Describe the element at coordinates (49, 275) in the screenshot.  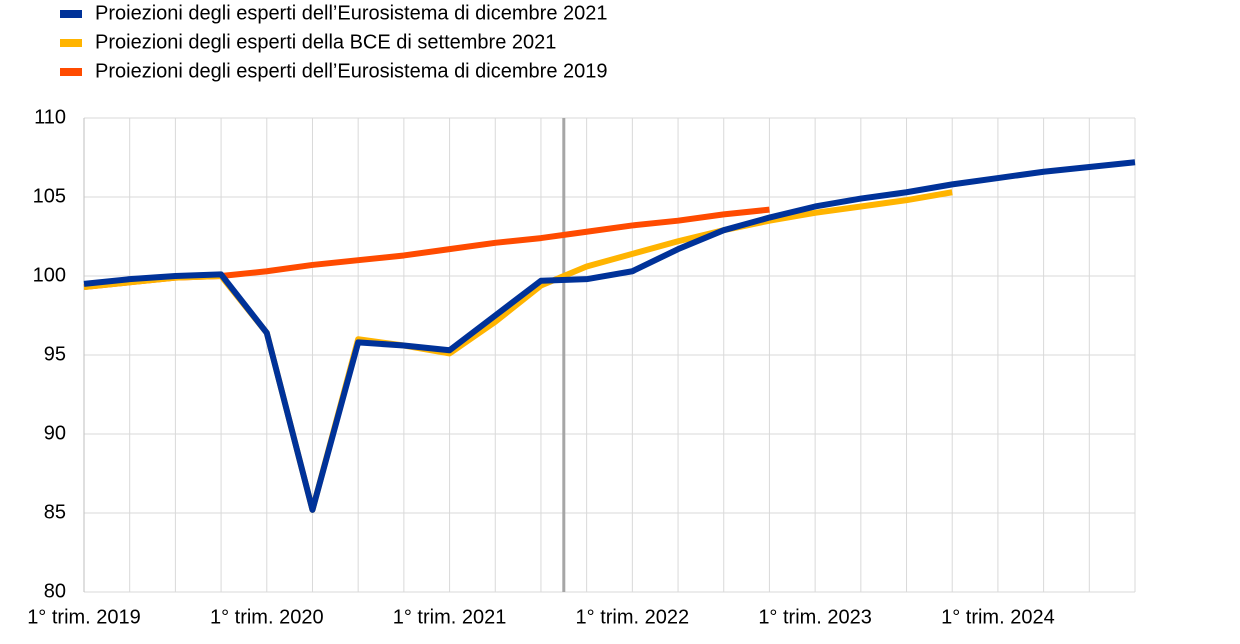
I see `y-tick-label: 100` at that location.